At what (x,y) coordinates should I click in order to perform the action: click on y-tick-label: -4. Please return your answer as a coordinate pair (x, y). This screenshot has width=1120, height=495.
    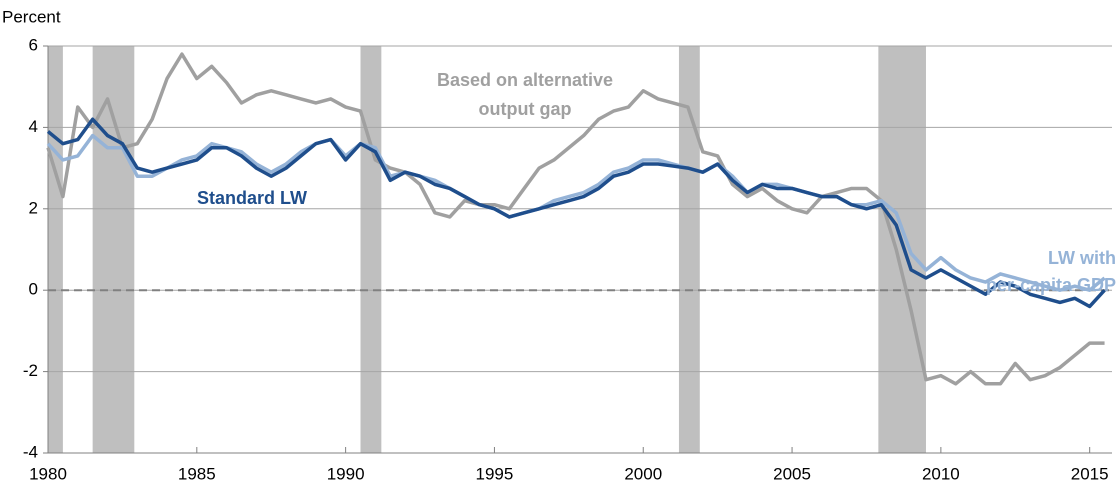
    Looking at the image, I should click on (30, 451).